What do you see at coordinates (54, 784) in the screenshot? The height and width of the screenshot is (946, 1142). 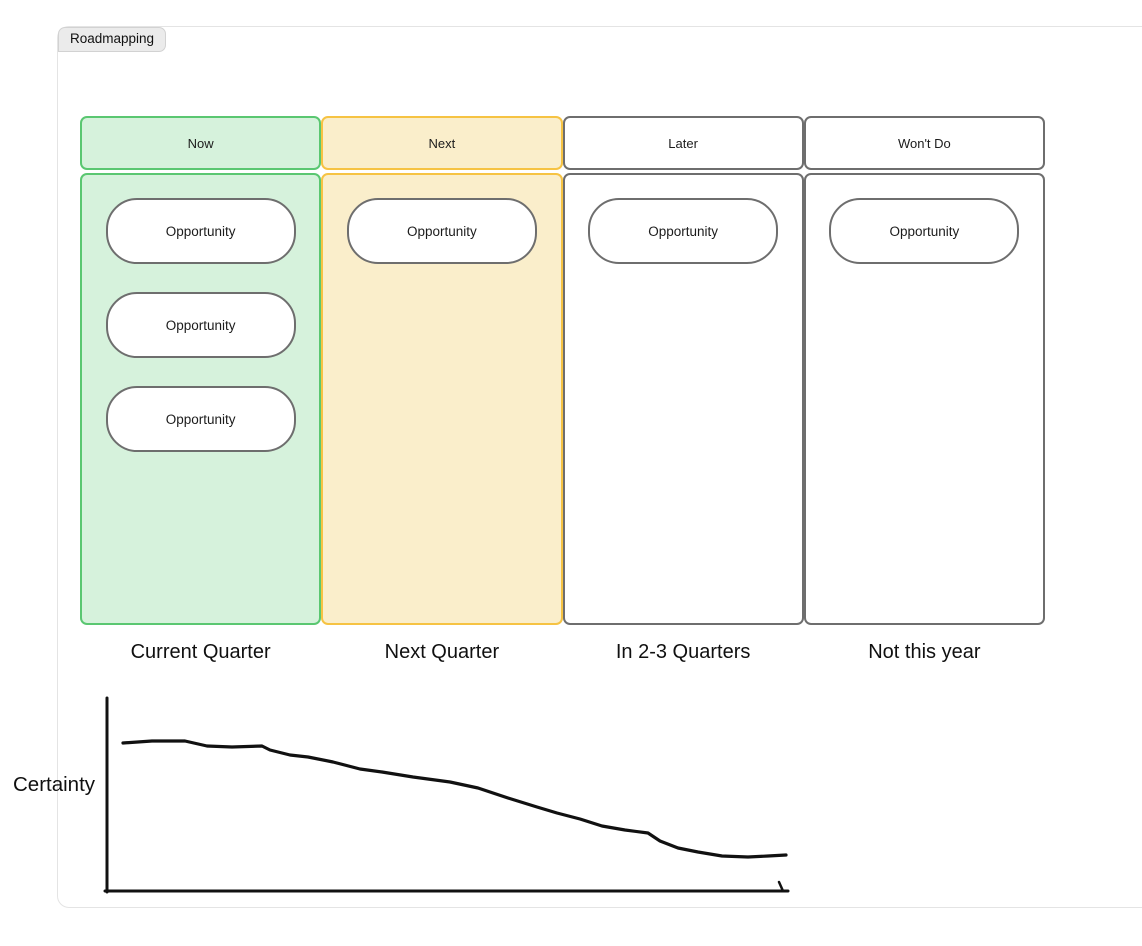 I see `certainty-axis-label: Certainty` at bounding box center [54, 784].